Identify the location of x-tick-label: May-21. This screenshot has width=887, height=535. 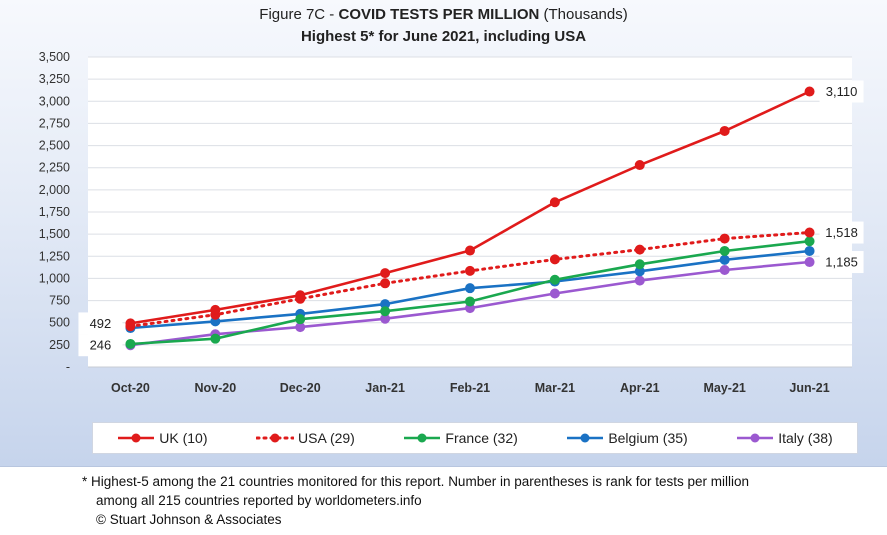
(724, 388).